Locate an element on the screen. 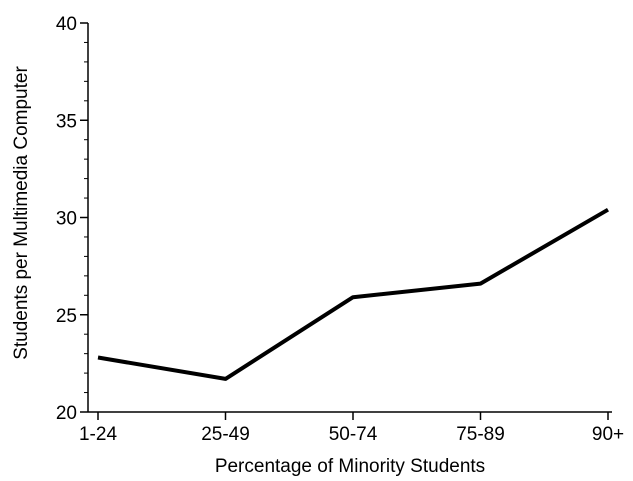  y-axis: 20 25 30 35 40 is located at coordinates (72, 219).